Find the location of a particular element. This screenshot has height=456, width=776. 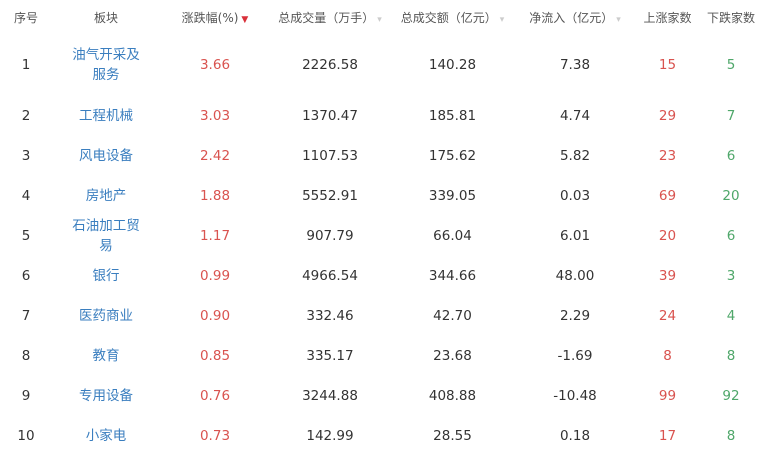

cell-volume: 5552.91 is located at coordinates (330, 196).